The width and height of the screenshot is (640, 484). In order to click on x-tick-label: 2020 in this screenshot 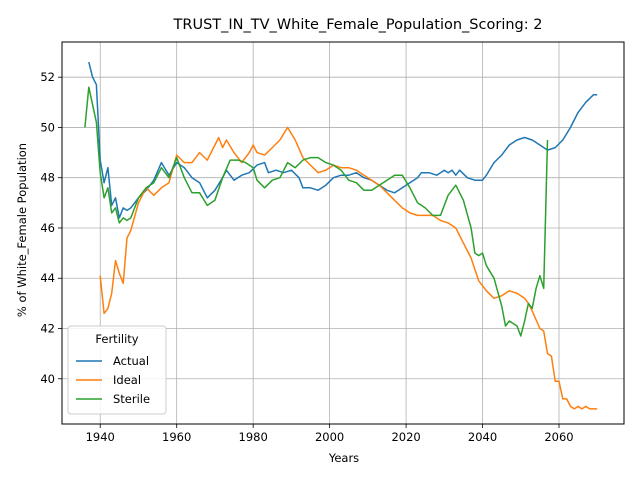, I will do `click(405, 437)`.